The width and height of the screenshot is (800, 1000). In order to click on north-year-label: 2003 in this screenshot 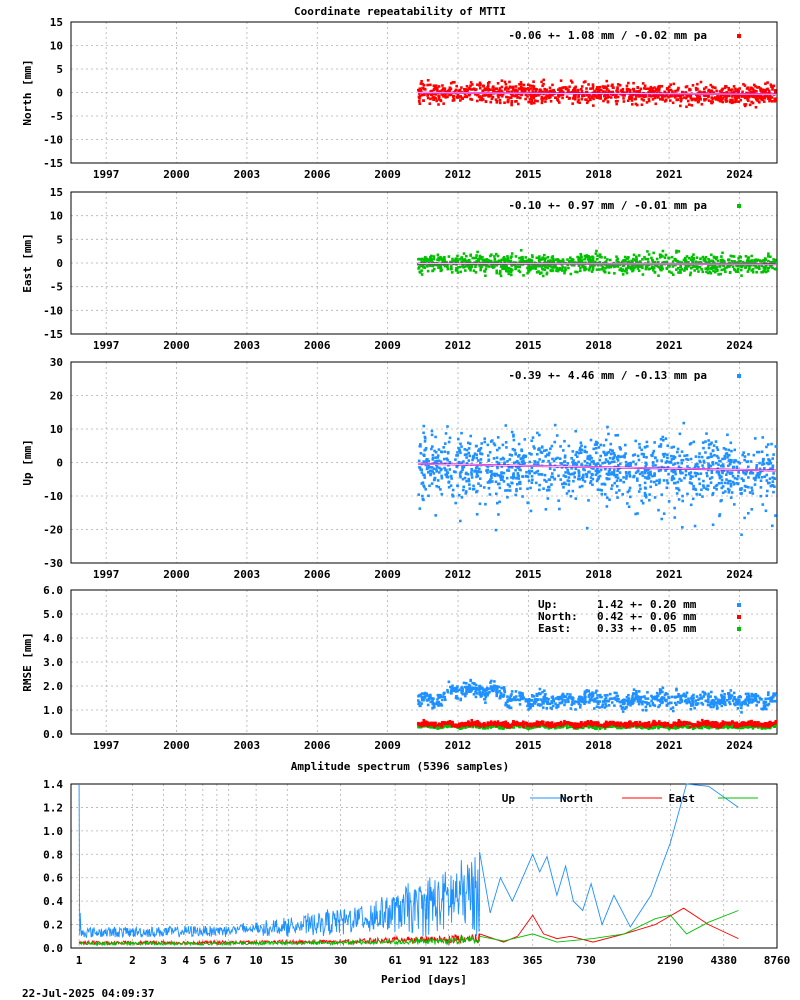, I will do `click(247, 174)`.